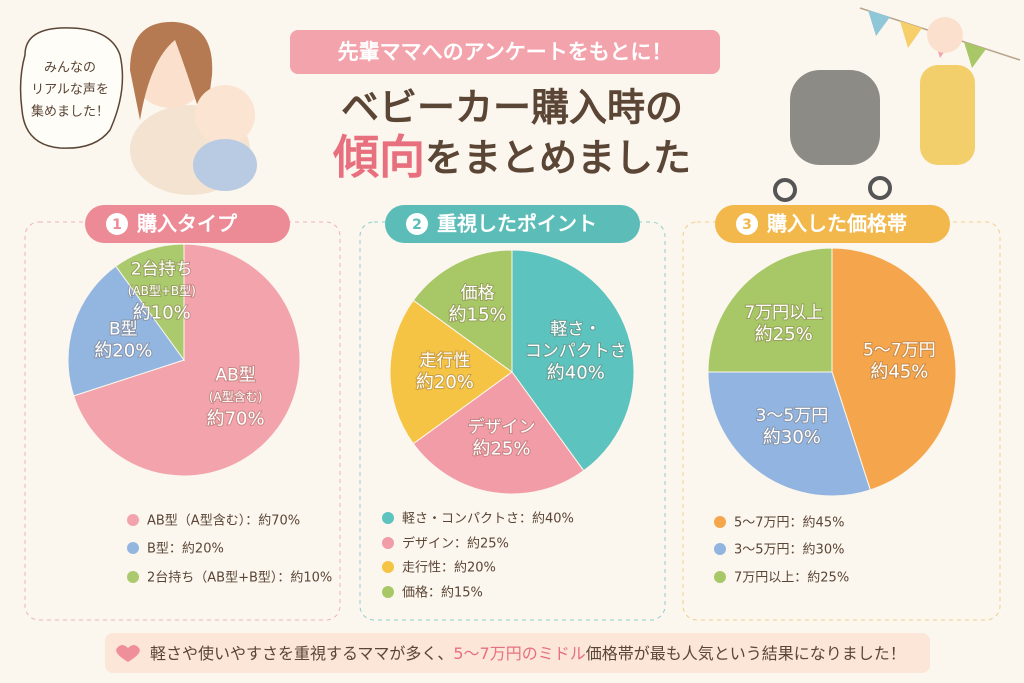 The image size is (1024, 683). Describe the element at coordinates (455, 544) in the screenshot. I see `legend-label: デザイン：約25%` at that location.